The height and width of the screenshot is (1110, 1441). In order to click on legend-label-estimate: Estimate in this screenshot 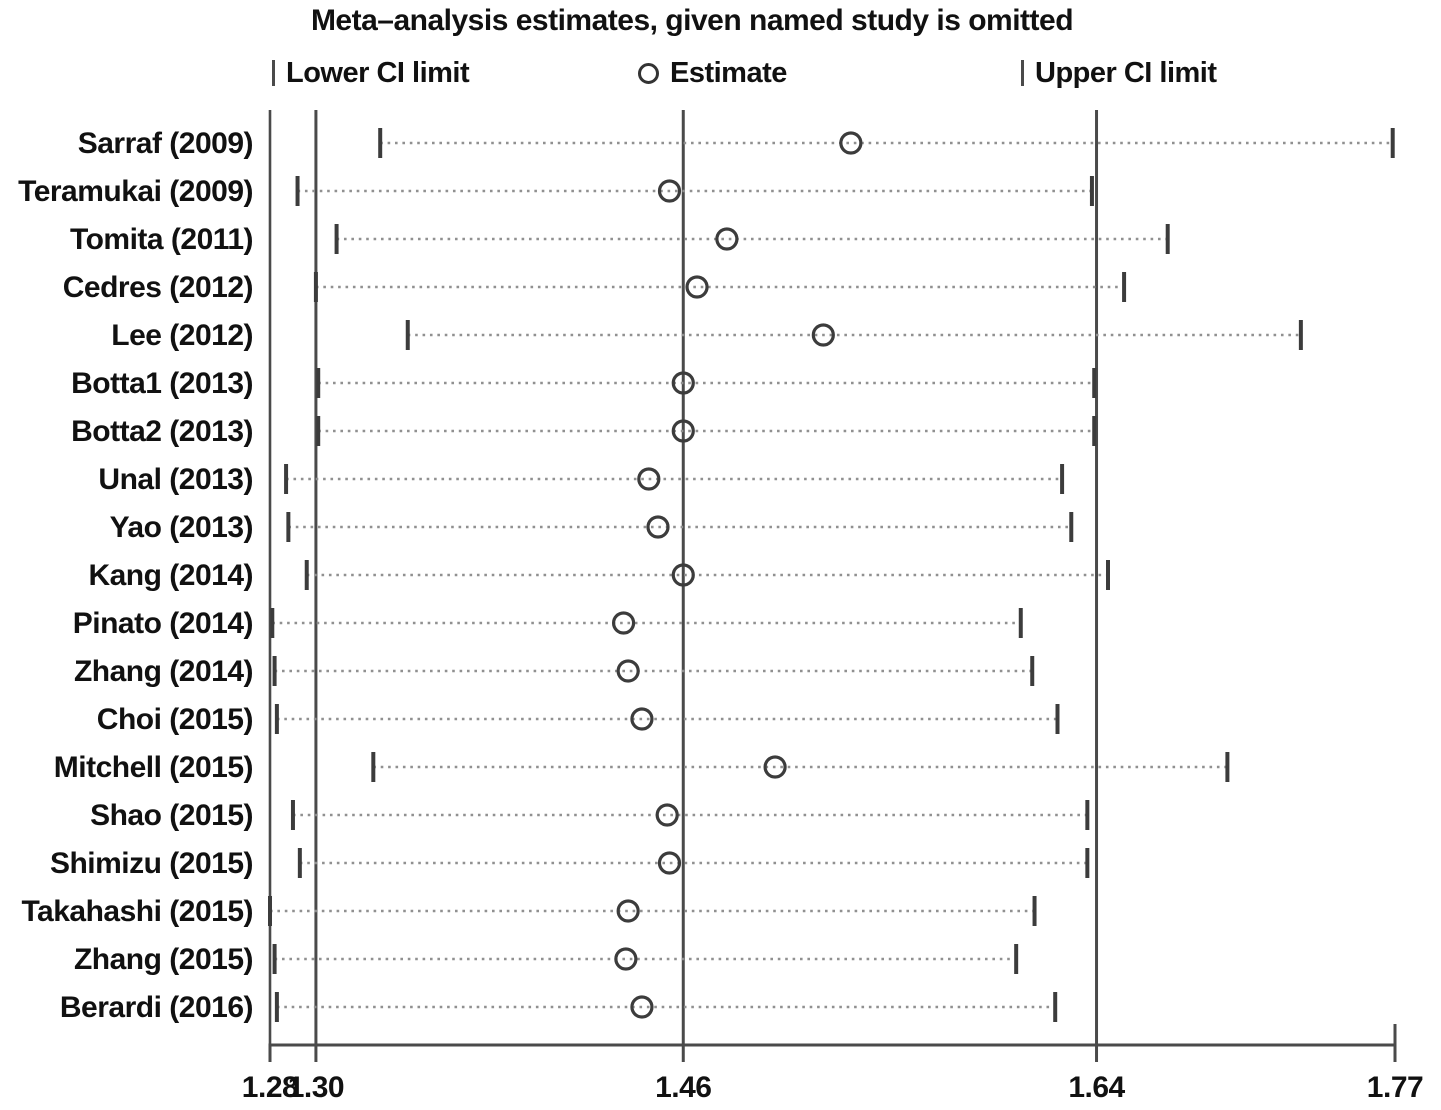, I will do `click(728, 72)`.